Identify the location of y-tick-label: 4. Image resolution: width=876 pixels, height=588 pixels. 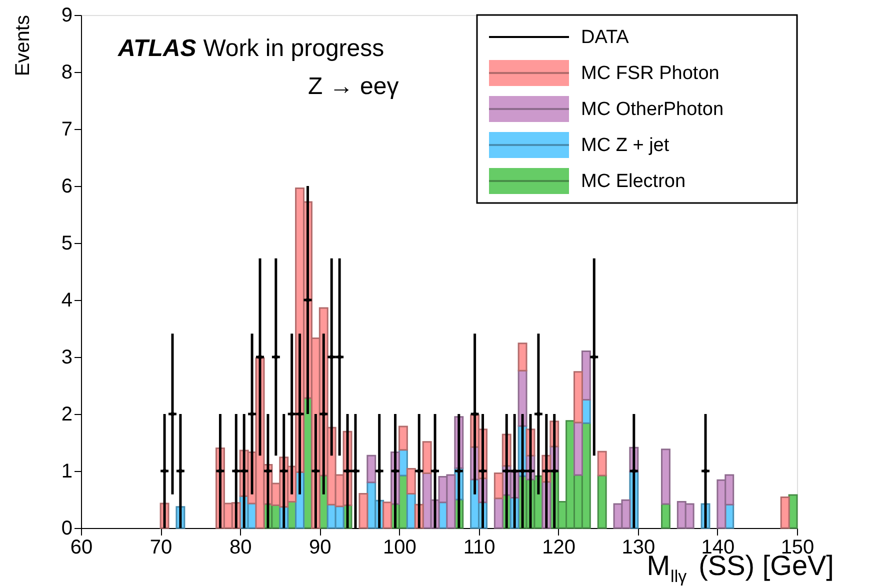
(66, 301).